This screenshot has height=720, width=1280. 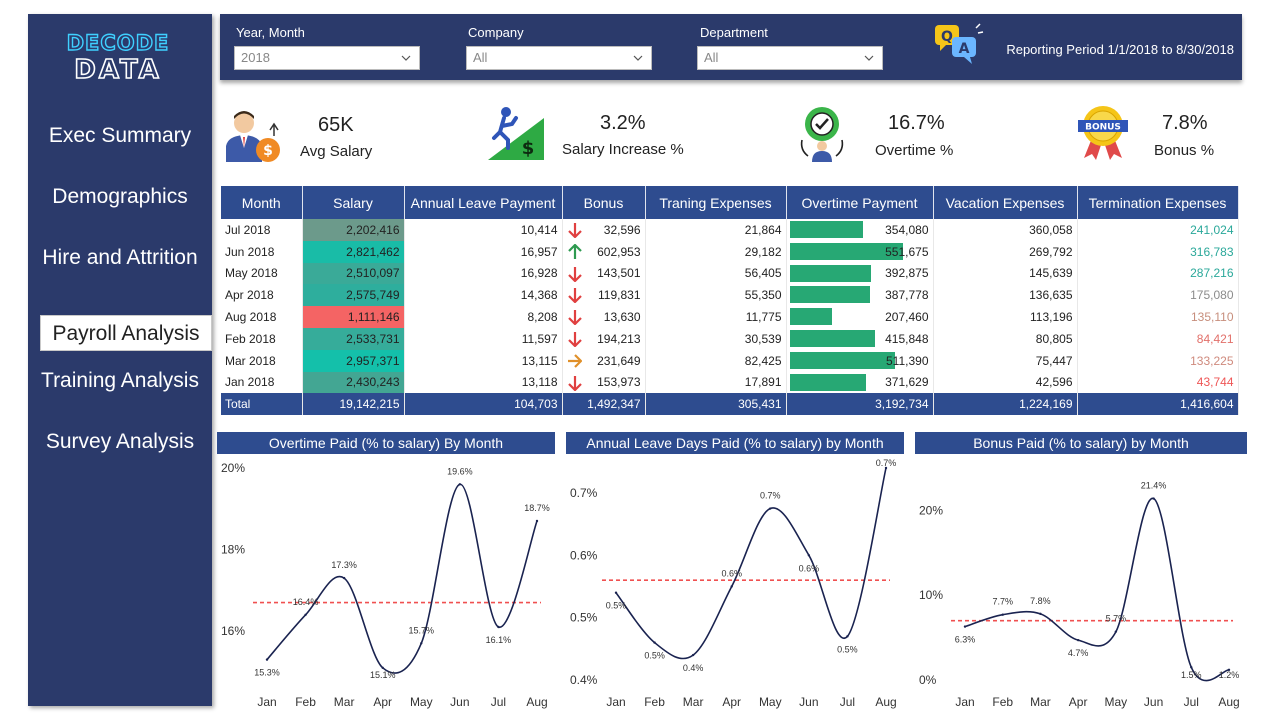 I want to click on data-label: 5.7%, so click(x=1116, y=619).